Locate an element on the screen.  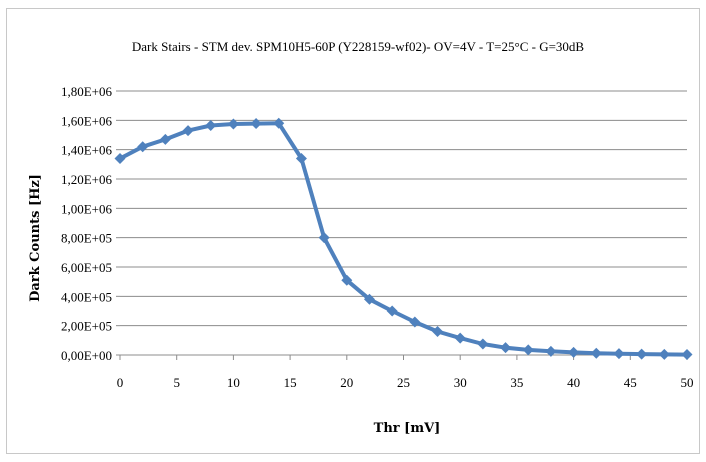
x-tick-label: 50 is located at coordinates (687, 382).